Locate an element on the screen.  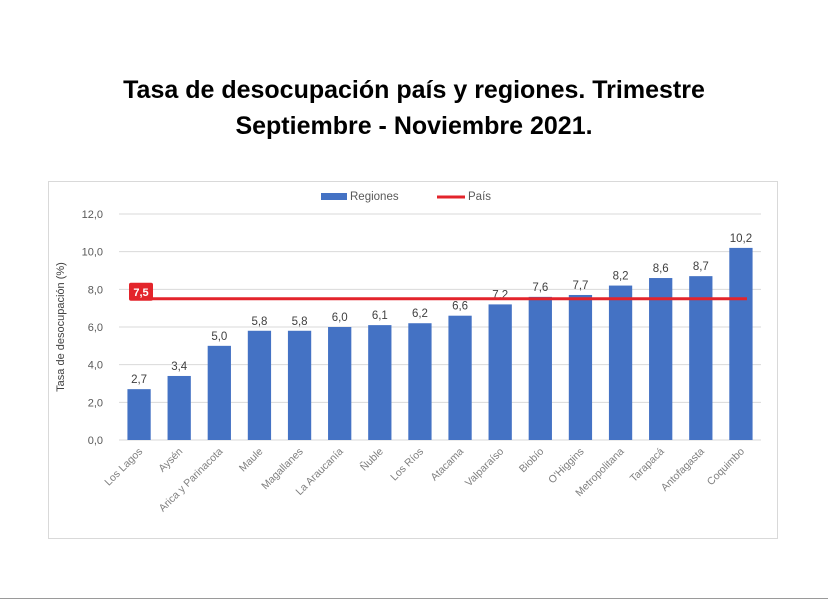
bar-value-label: 8,6 is located at coordinates (661, 269).